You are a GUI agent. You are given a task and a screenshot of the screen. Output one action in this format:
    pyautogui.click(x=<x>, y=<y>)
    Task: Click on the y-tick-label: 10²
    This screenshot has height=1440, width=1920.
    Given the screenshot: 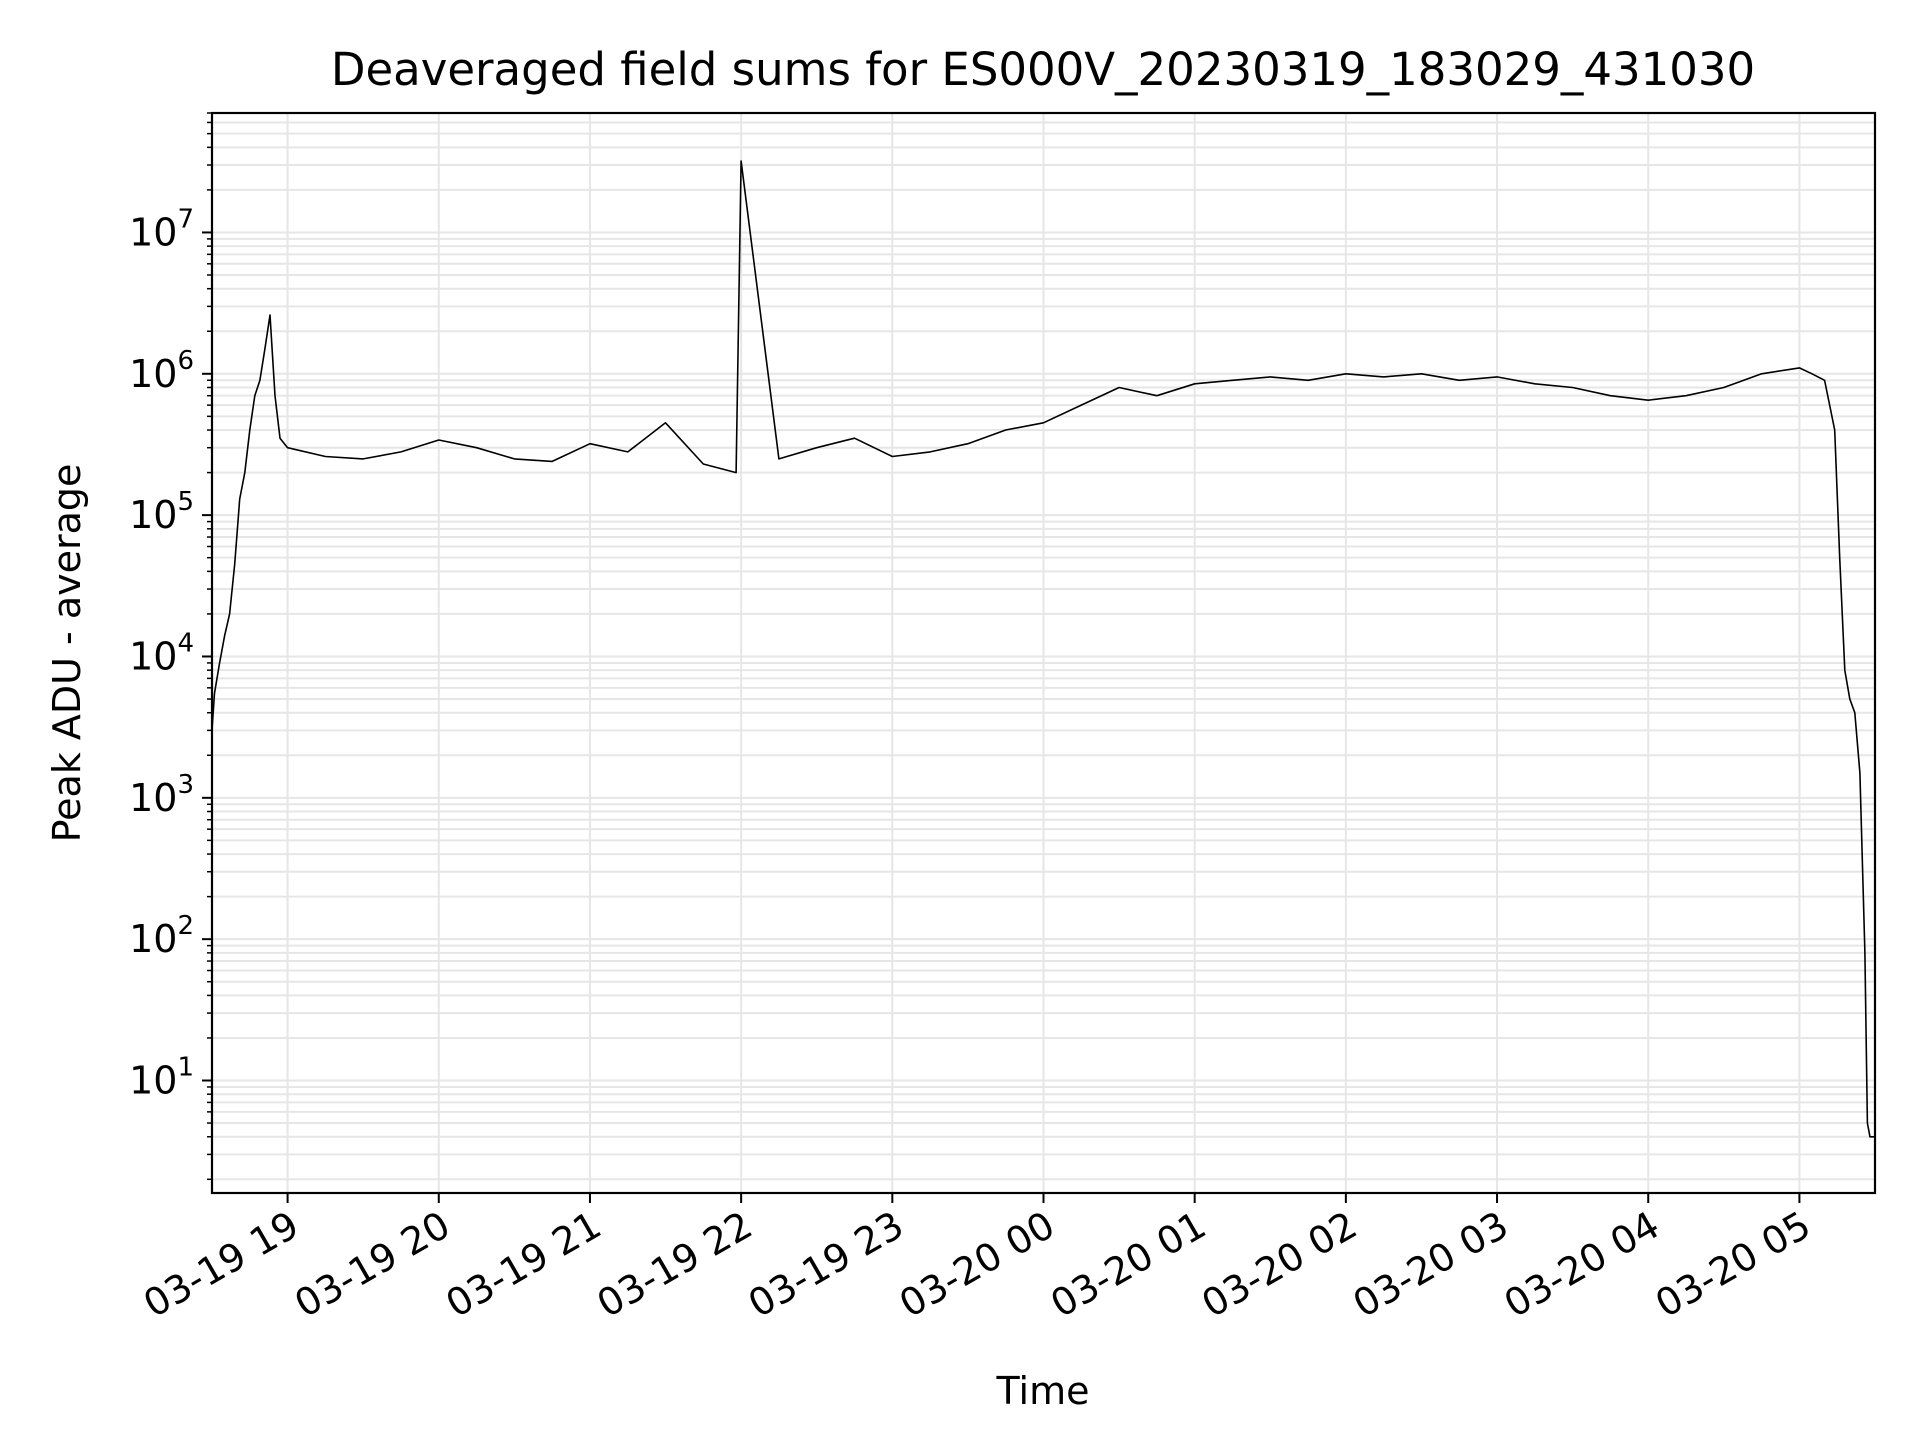 What is the action you would take?
    pyautogui.click(x=161, y=936)
    